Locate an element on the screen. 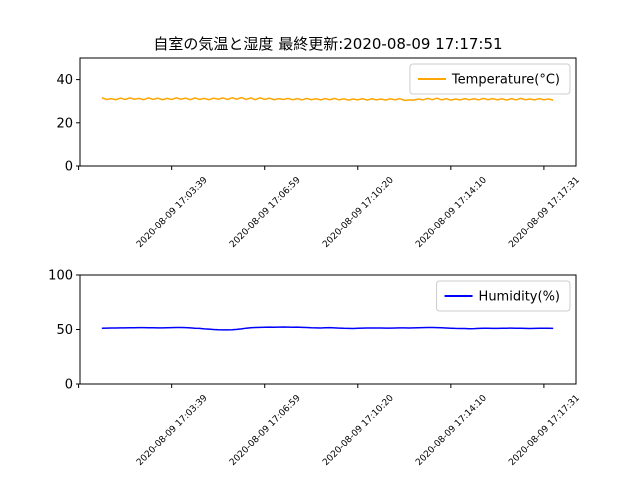  legend: Temperature(°C) is located at coordinates (490, 79).